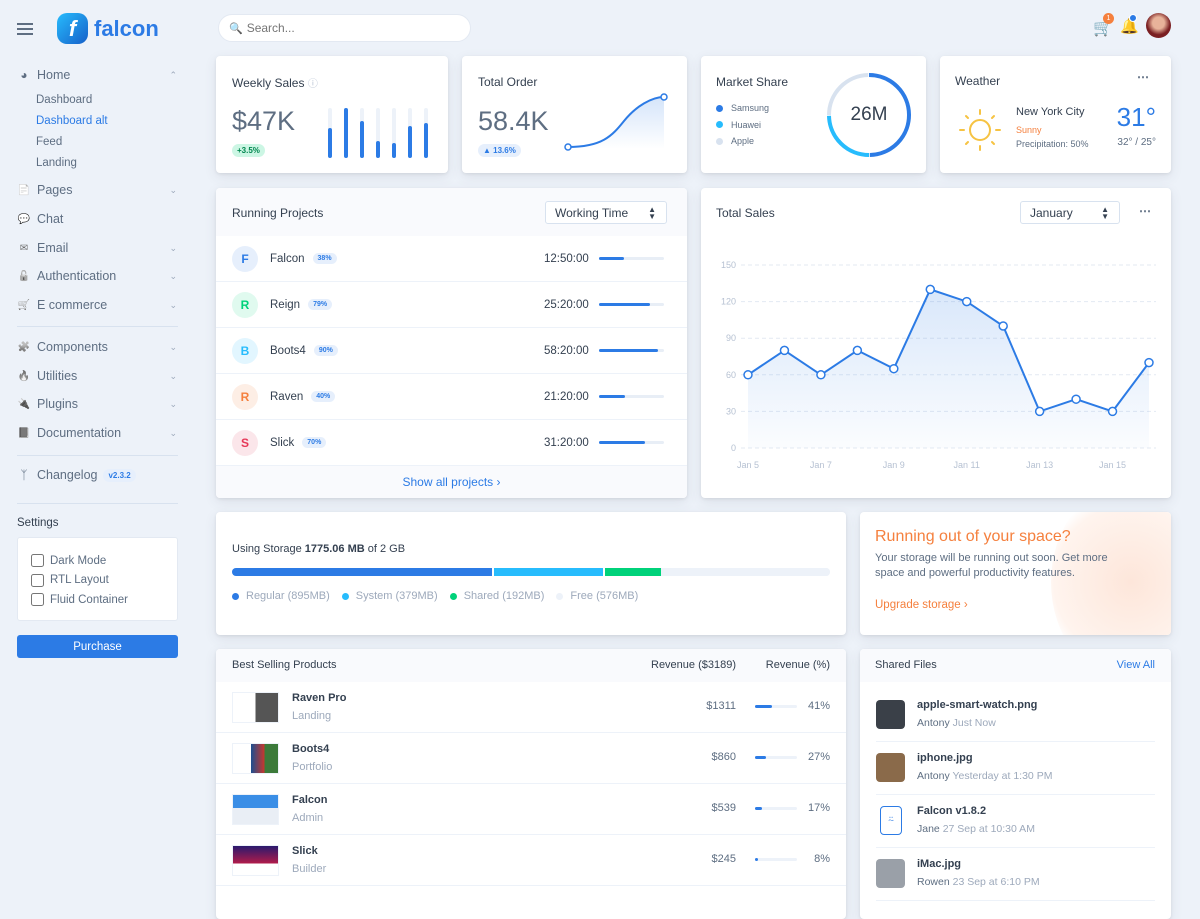 The height and width of the screenshot is (919, 1200). What do you see at coordinates (508, 82) in the screenshot?
I see `total-order-title: Total Order` at bounding box center [508, 82].